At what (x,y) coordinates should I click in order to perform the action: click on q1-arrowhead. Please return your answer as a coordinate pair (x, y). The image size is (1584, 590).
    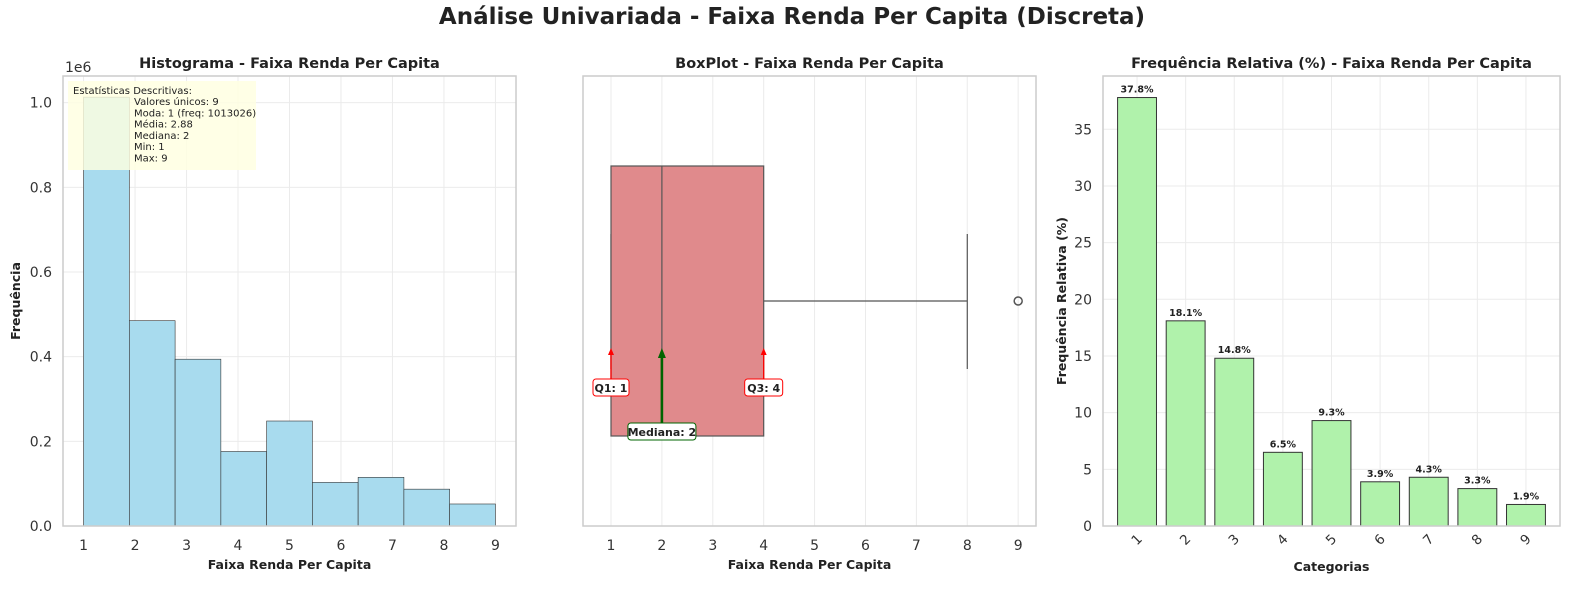
    Looking at the image, I should click on (610, 351).